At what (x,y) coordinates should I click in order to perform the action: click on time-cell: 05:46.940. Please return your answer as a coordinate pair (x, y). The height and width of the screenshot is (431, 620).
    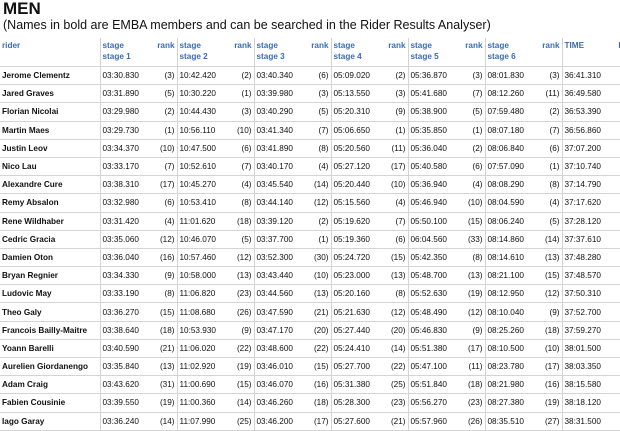
    Looking at the image, I should click on (432, 203).